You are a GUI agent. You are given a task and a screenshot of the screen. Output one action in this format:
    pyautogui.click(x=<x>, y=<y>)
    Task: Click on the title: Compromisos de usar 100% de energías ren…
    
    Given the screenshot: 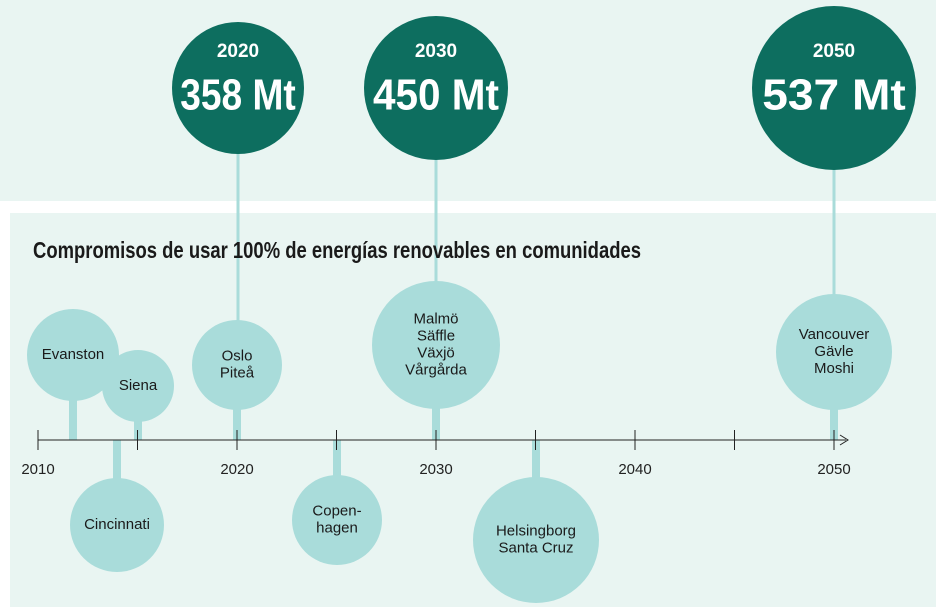 What is the action you would take?
    pyautogui.click(x=337, y=250)
    